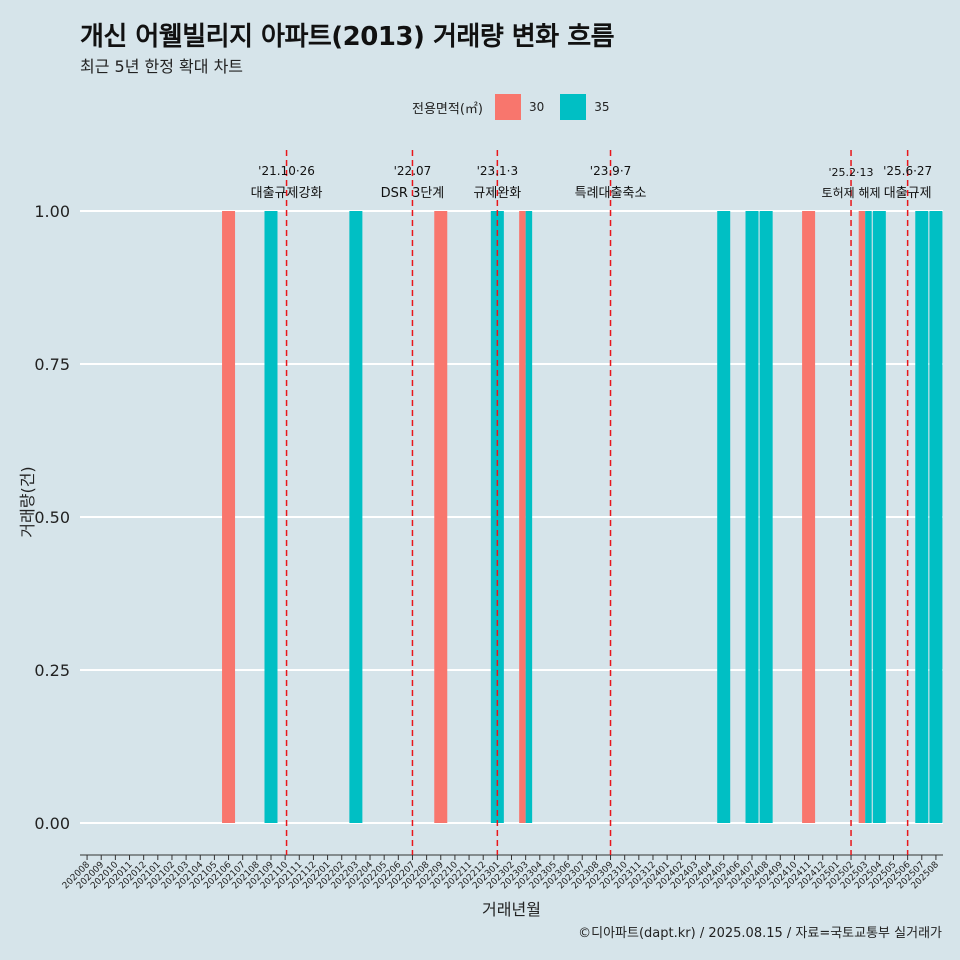 This screenshot has height=960, width=960. I want to click on event-date-label: '21.10·26, so click(286, 171).